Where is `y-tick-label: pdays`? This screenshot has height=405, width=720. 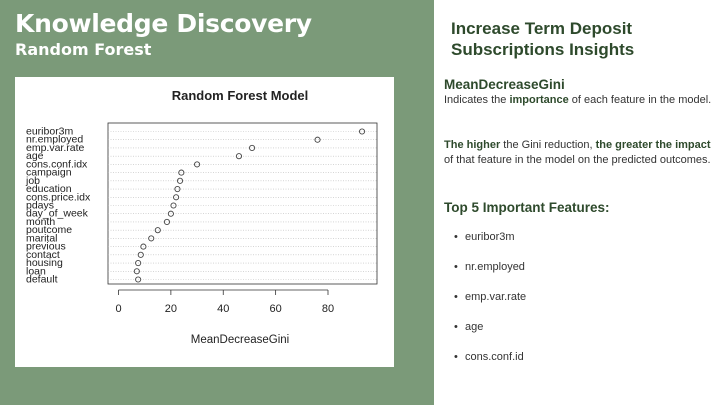 y-tick-label: pdays is located at coordinates (40, 206).